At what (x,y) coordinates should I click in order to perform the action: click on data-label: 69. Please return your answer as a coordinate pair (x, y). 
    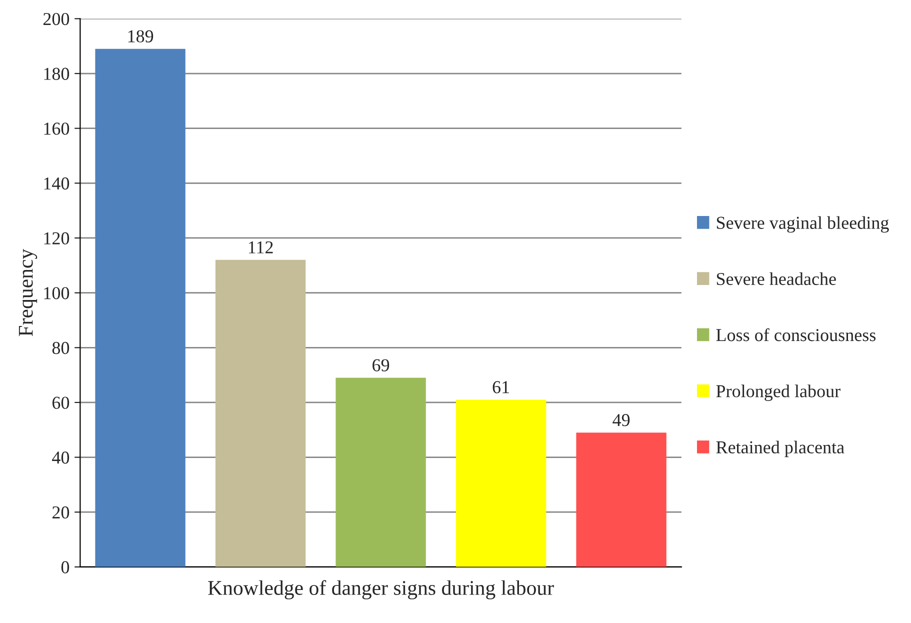
    Looking at the image, I should click on (381, 365).